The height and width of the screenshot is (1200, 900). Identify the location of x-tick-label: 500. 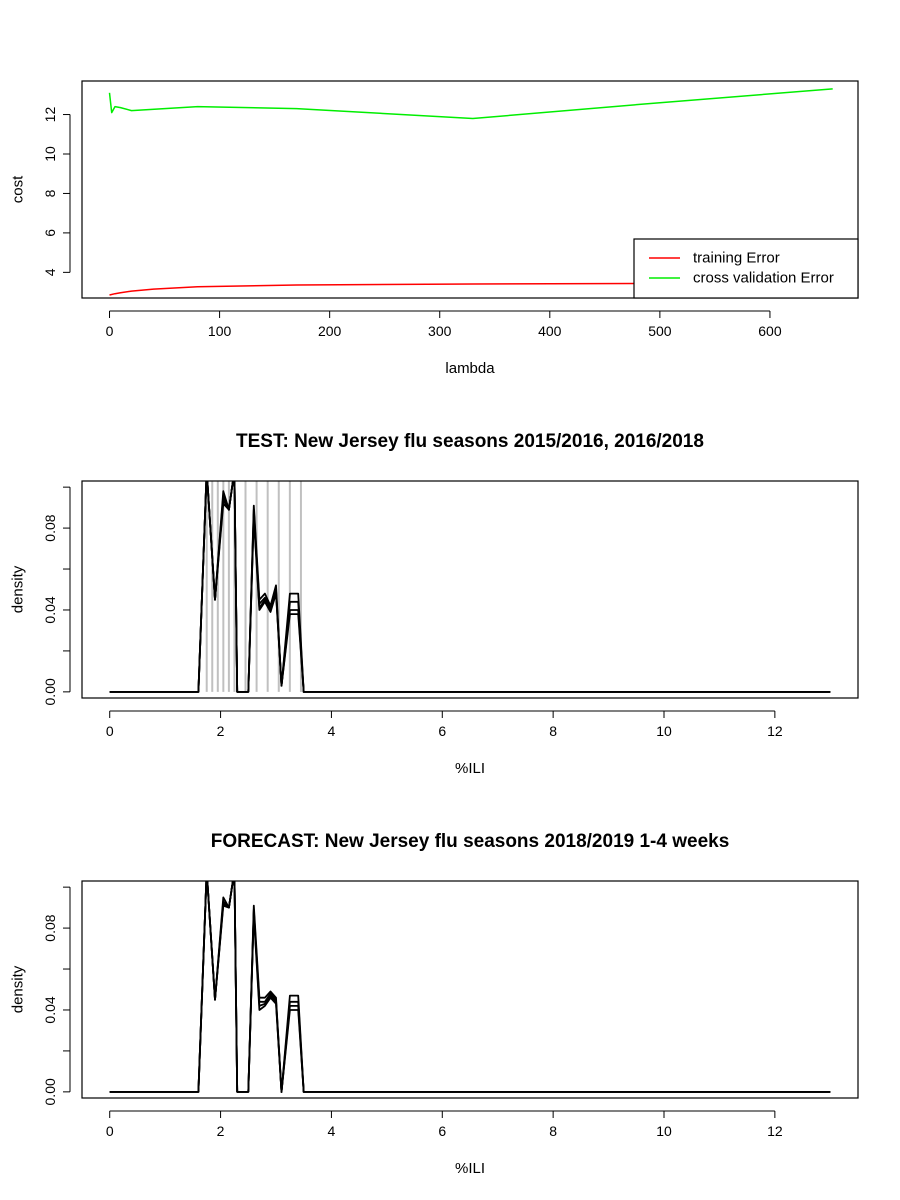
(660, 331).